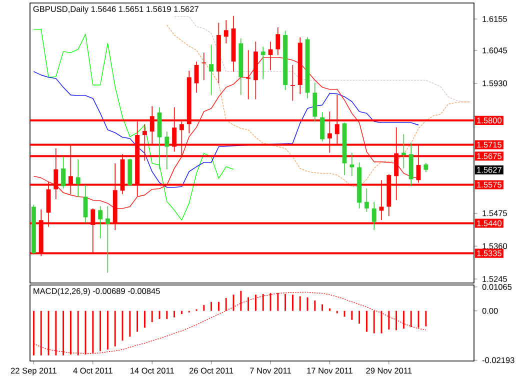 The image size is (520, 380). What do you see at coordinates (490, 311) in the screenshot?
I see `y-tick-label: 0.00` at bounding box center [490, 311].